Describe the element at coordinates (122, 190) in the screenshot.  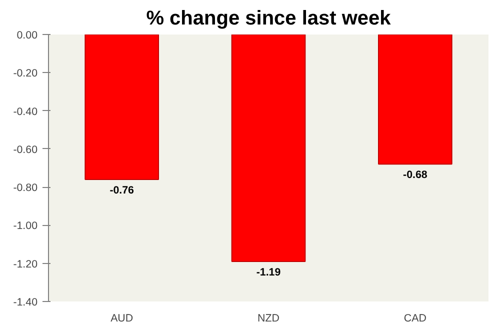
I see `data-label: -0.76` at that location.